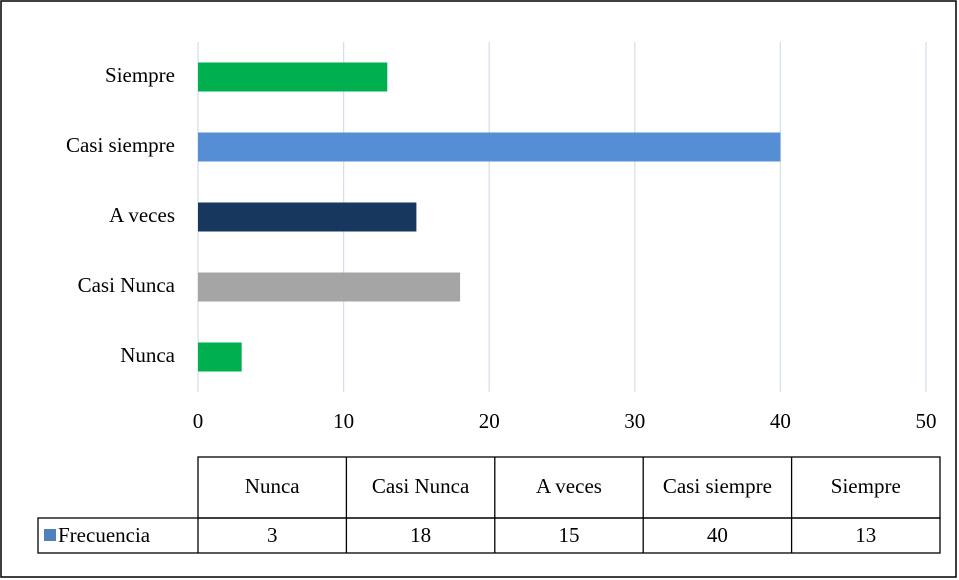 The image size is (959, 580). What do you see at coordinates (198, 421) in the screenshot?
I see `x-tick-label: 0` at bounding box center [198, 421].